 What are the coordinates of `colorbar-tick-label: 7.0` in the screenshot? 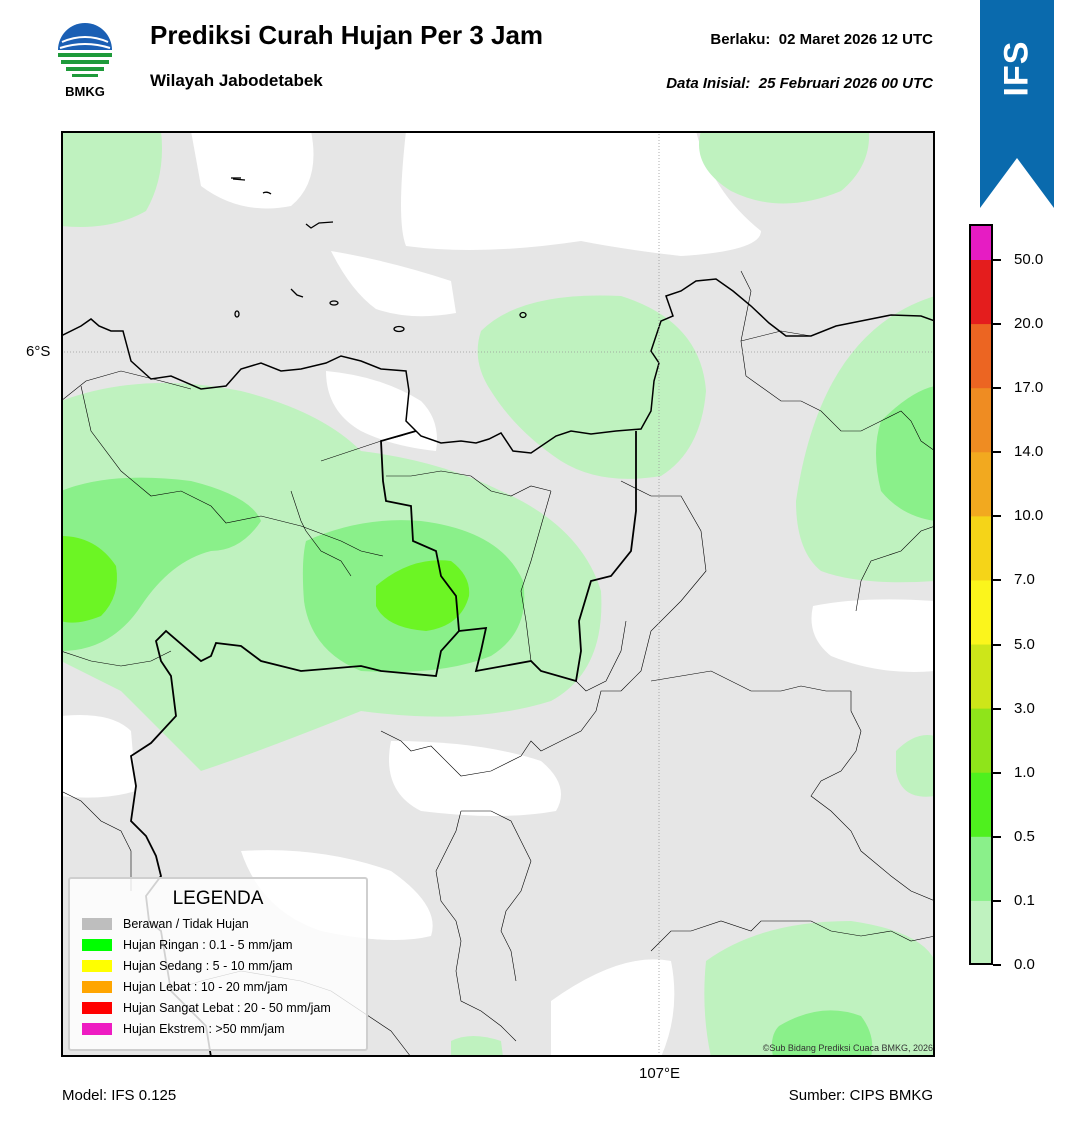 It's located at (1024, 580).